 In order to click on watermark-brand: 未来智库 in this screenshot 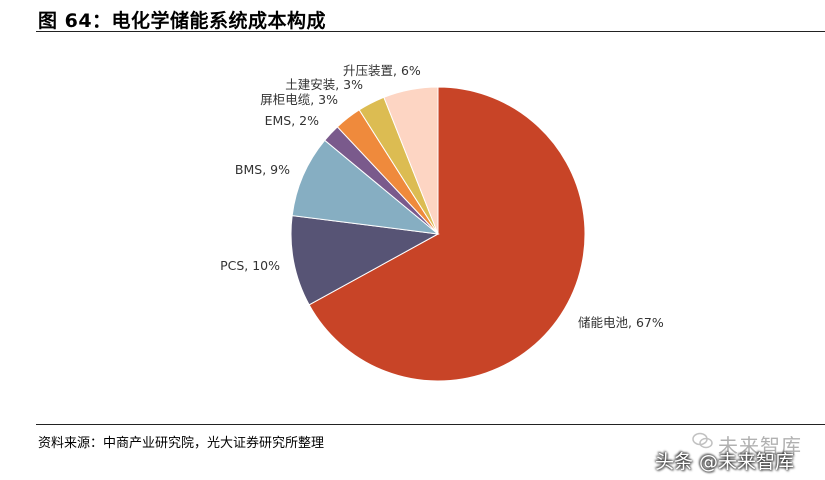, I will do `click(760, 446)`.